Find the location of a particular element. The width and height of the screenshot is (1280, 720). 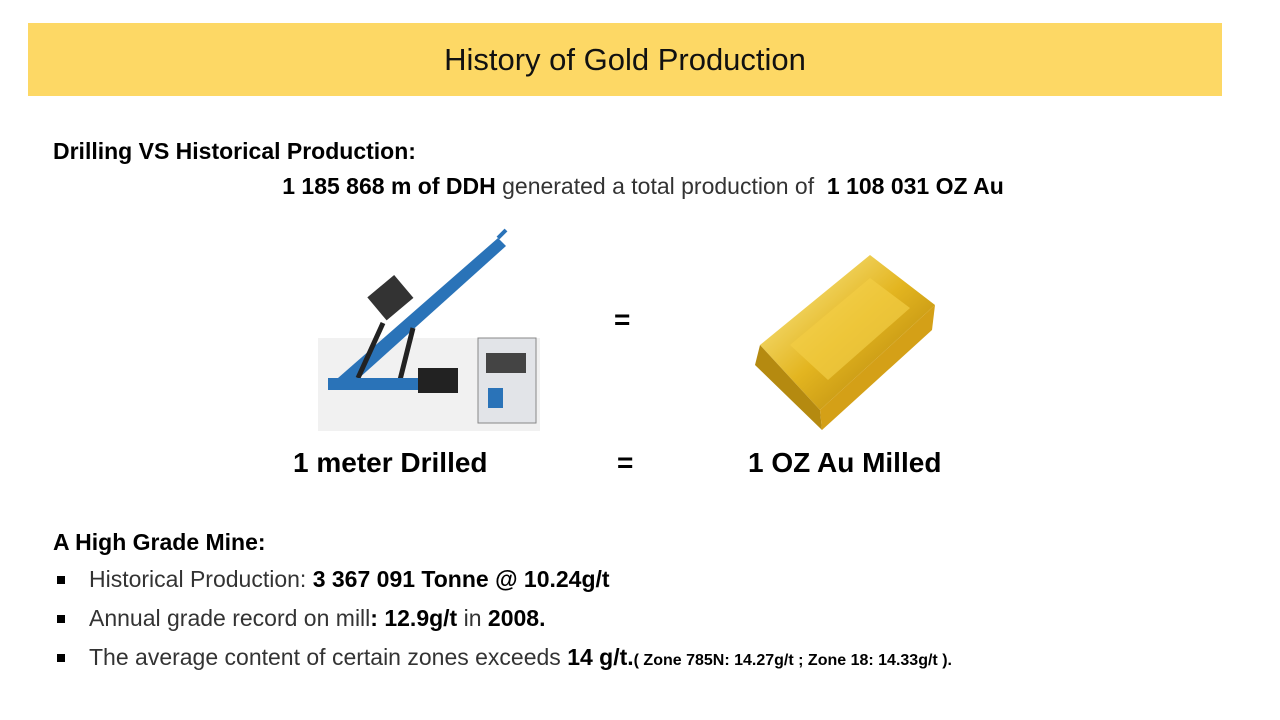

summary-text: generated a total production of is located at coordinates (658, 186).